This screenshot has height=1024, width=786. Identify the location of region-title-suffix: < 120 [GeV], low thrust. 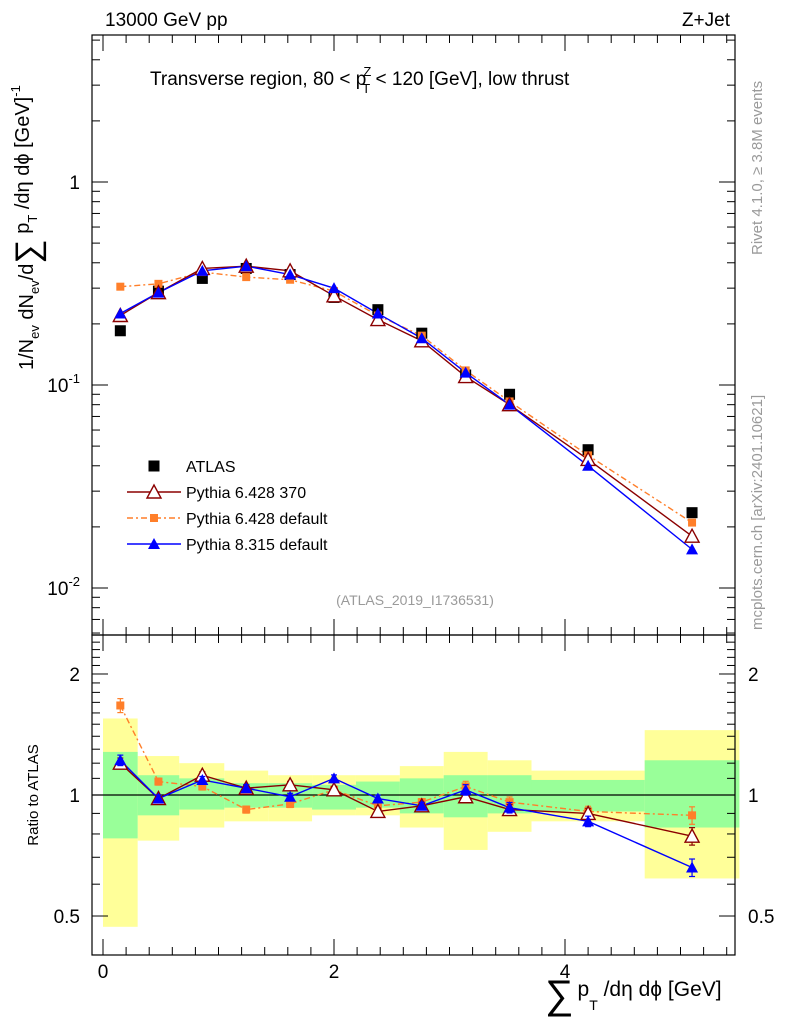
(470, 79).